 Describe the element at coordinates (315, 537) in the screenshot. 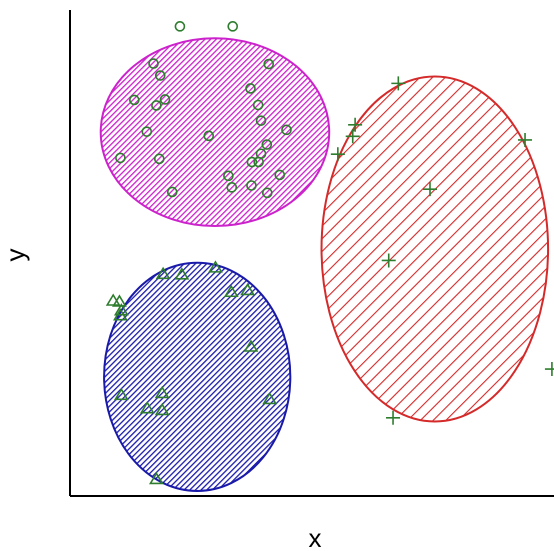

I see `x-axis-label: x` at that location.